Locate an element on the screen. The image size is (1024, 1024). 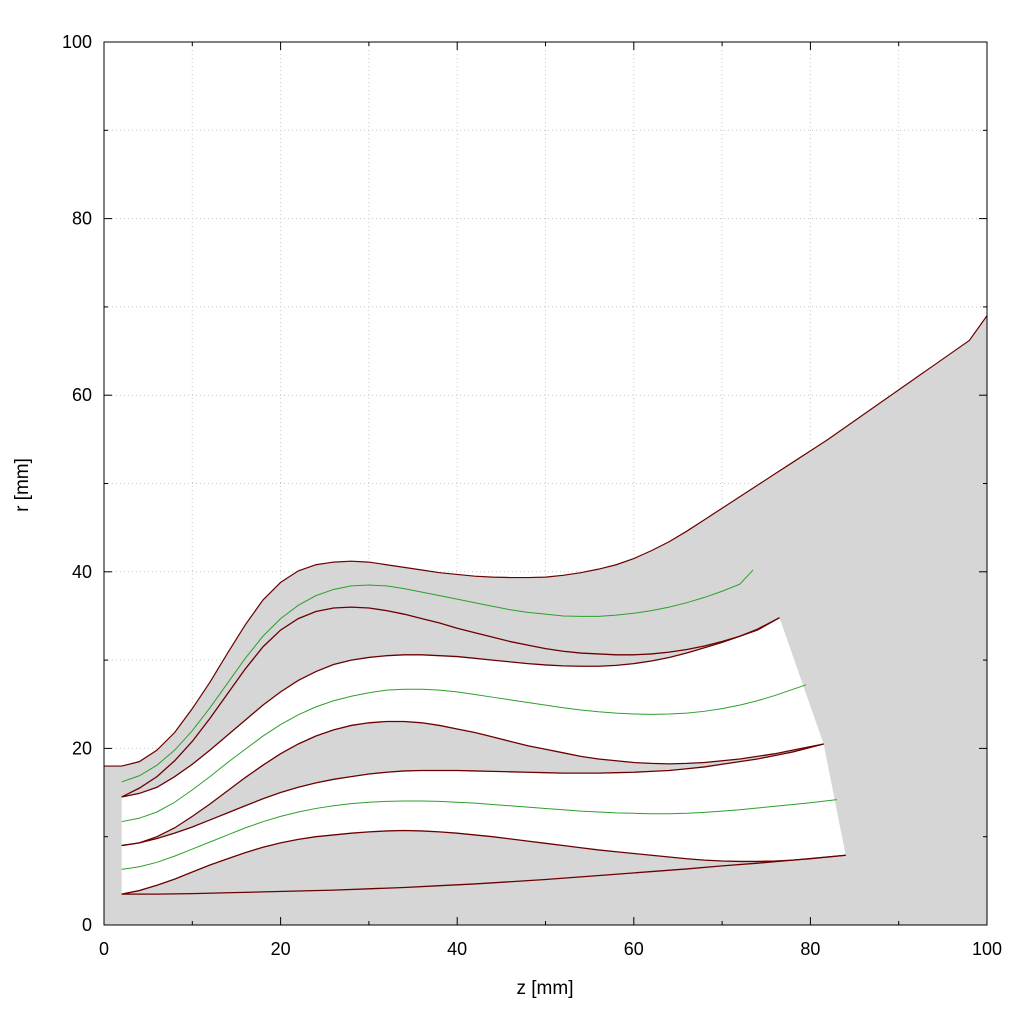
x-tick-label: 0 is located at coordinates (104, 949).